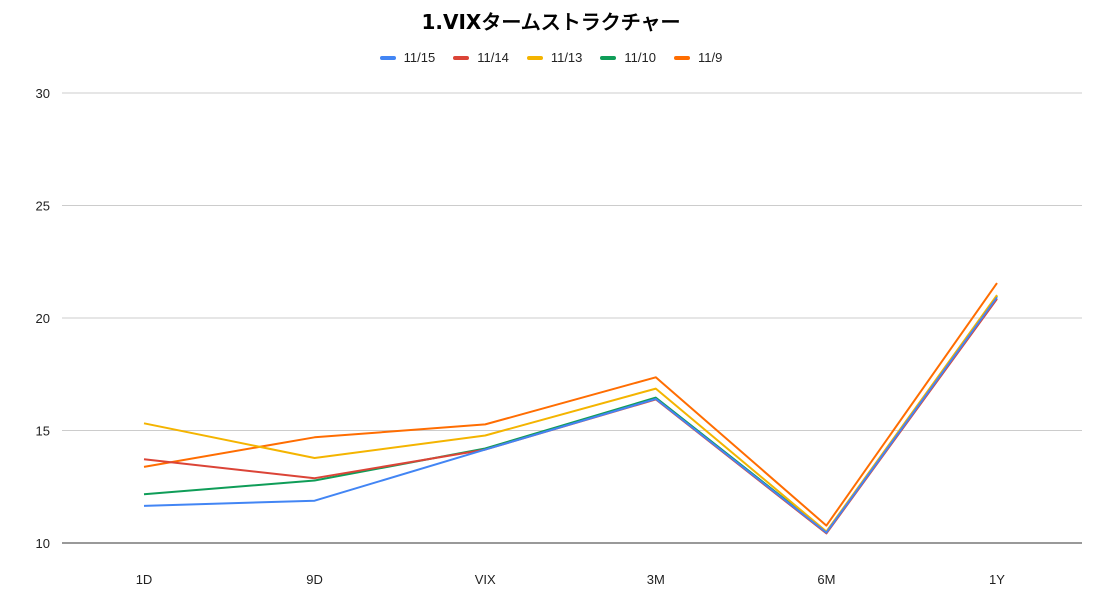 Image resolution: width=1102 pixels, height=607 pixels. What do you see at coordinates (826, 579) in the screenshot?
I see `x-tick-label: 6M` at bounding box center [826, 579].